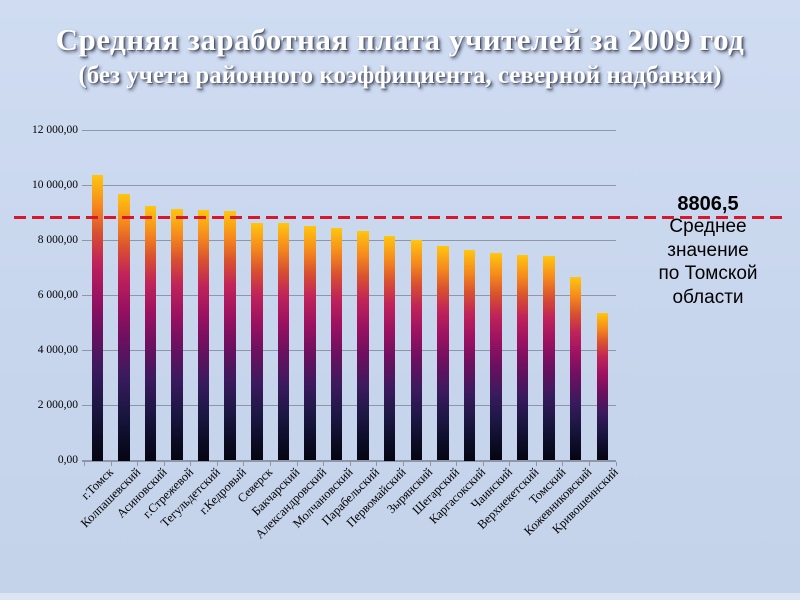  What do you see at coordinates (55, 185) in the screenshot?
I see `y-tick-label: 10 000,00` at bounding box center [55, 185].